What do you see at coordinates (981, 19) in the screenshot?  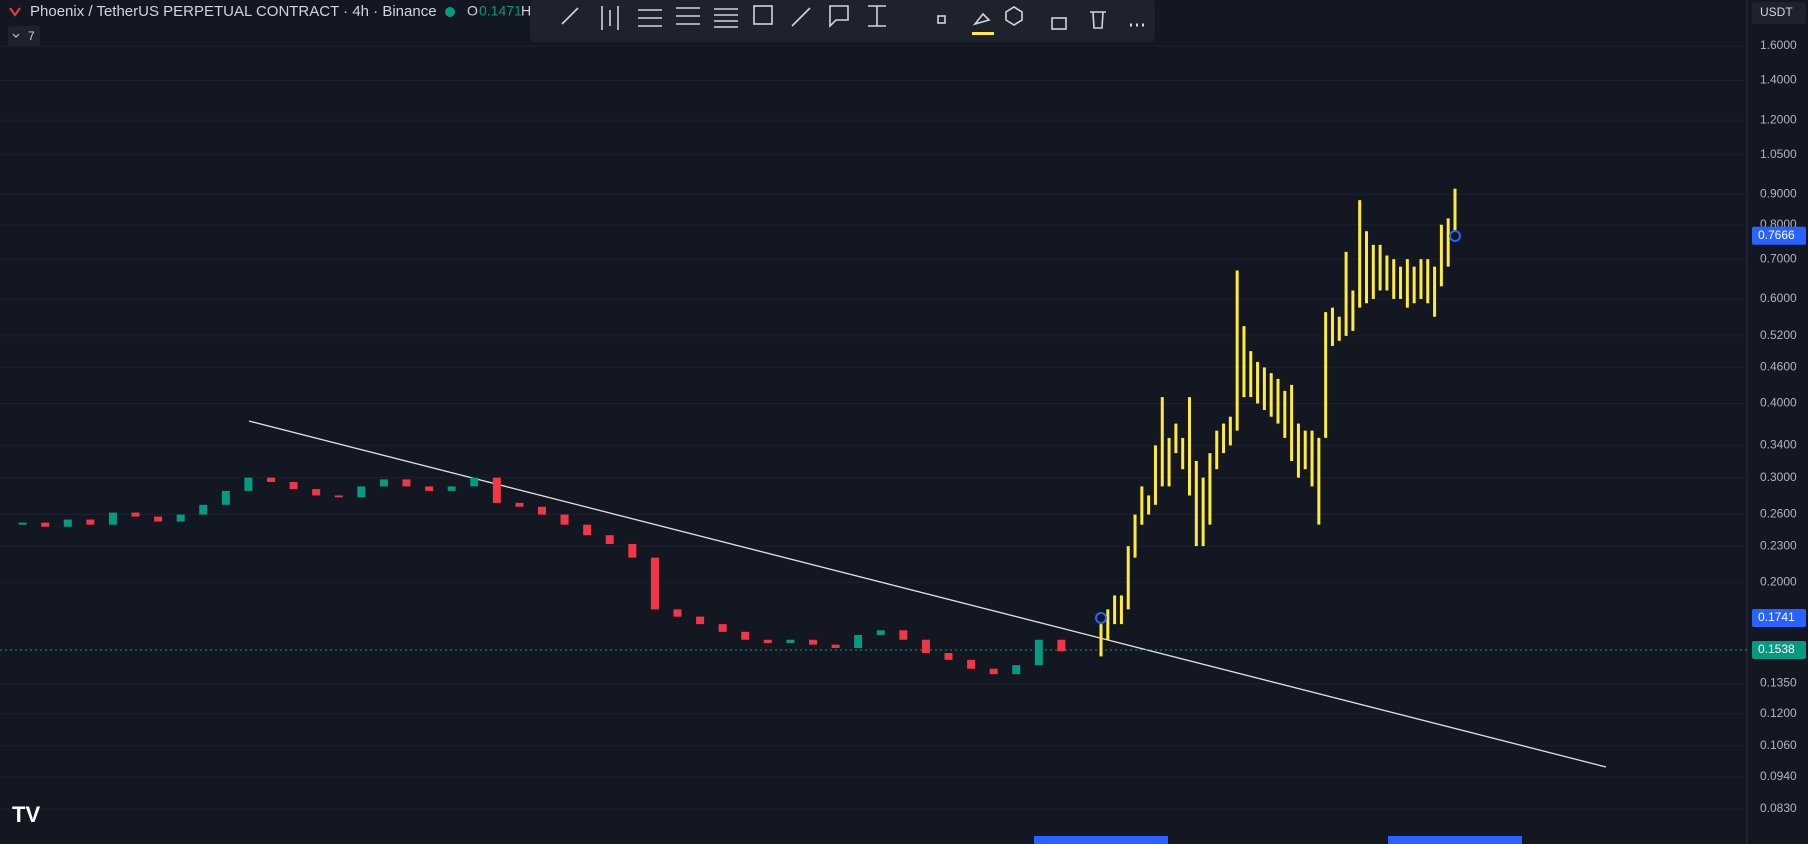 I see `paint-tool` at bounding box center [981, 19].